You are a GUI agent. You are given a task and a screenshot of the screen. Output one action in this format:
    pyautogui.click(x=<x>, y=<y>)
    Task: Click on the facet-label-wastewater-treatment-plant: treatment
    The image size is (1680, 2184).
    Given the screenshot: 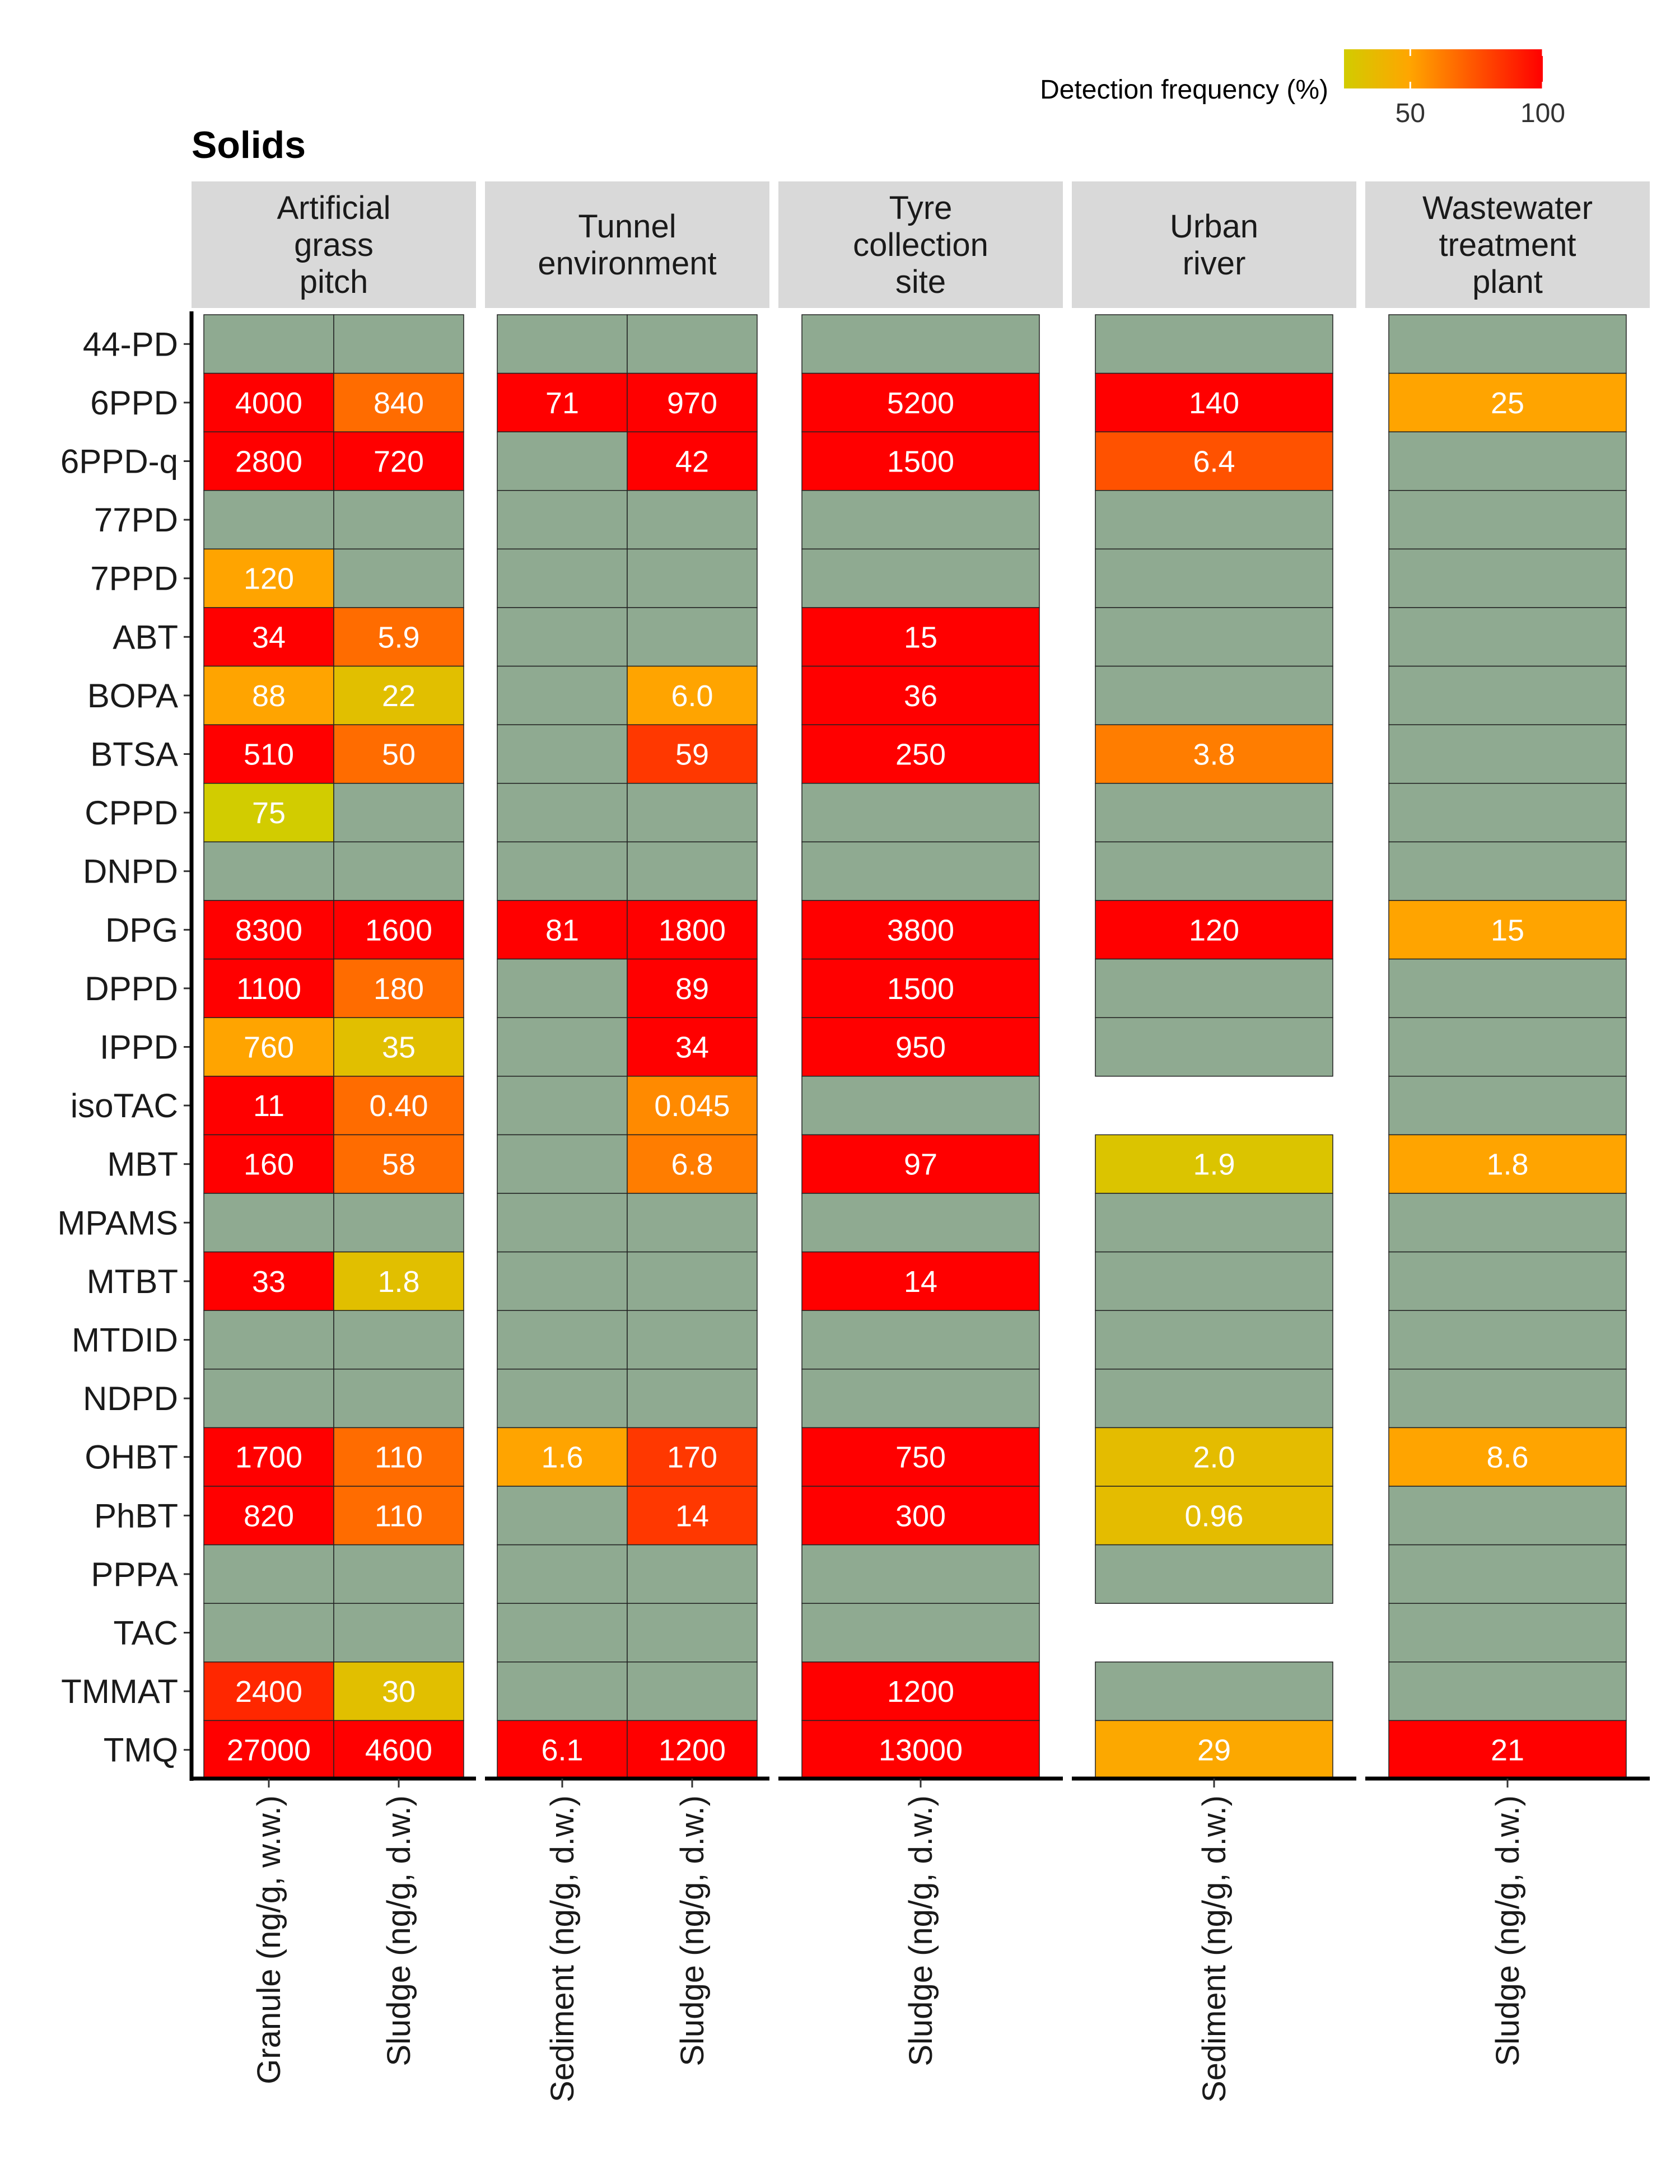 What is the action you would take?
    pyautogui.click(x=1508, y=245)
    